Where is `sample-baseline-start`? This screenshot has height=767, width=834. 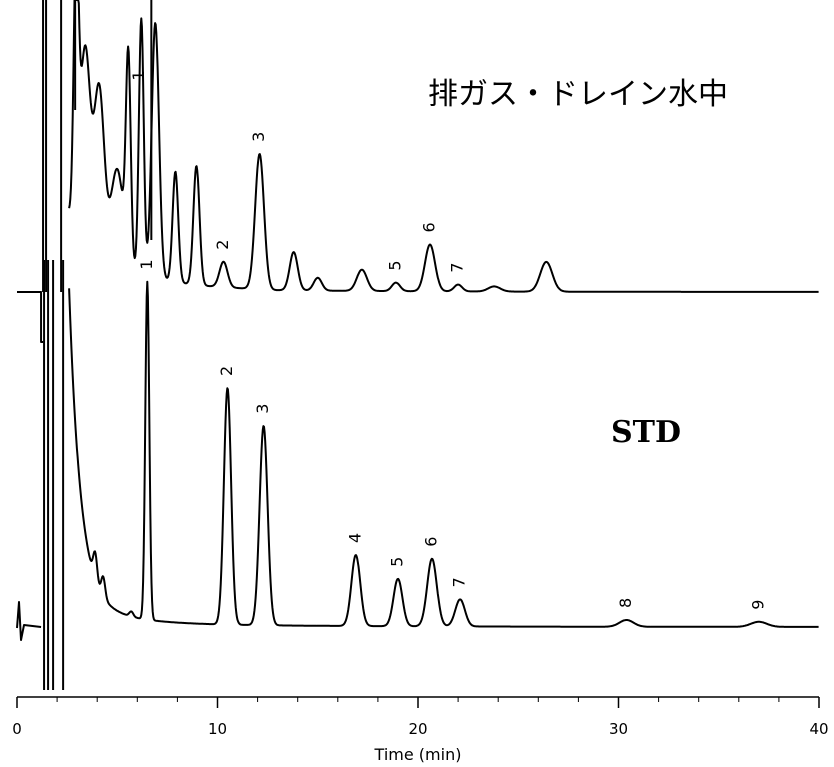 sample-baseline-start is located at coordinates (30, 317).